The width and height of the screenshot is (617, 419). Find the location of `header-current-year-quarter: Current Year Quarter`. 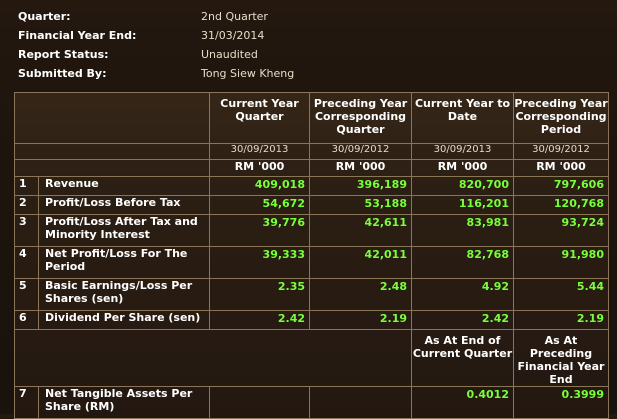

header-current-year-quarter: Current Year Quarter is located at coordinates (259, 118).